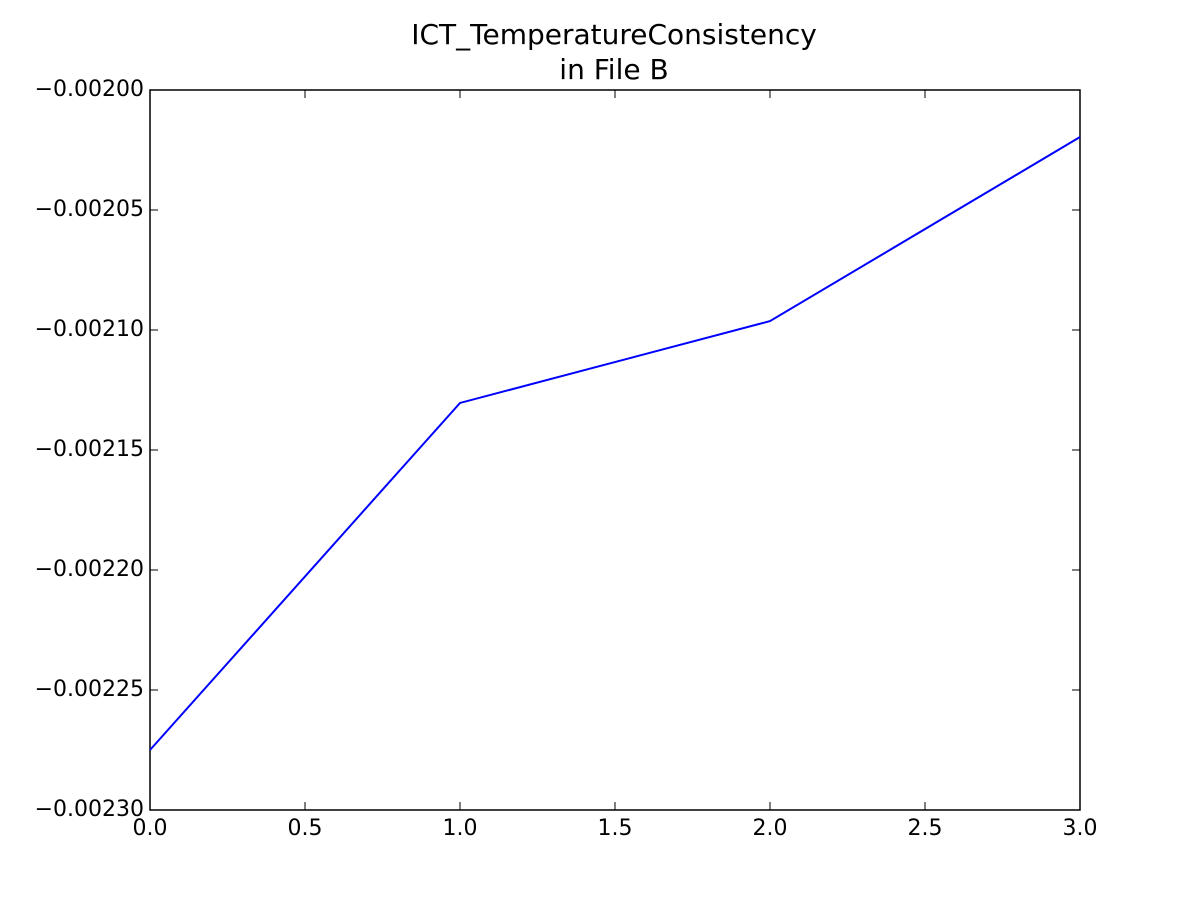  Describe the element at coordinates (460, 828) in the screenshot. I see `x-tick-label: 1.0` at that location.